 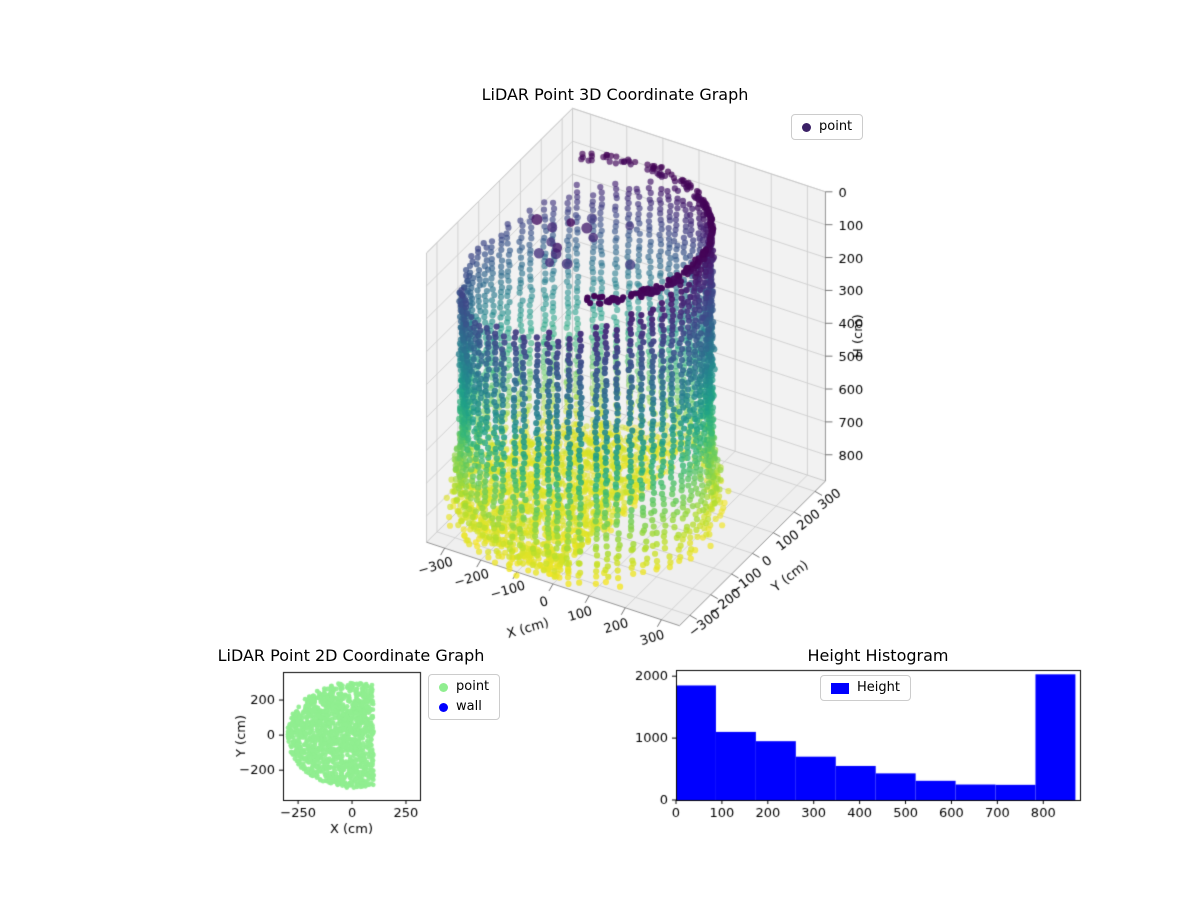 I want to click on legend-item-point-3d: point, so click(x=827, y=127).